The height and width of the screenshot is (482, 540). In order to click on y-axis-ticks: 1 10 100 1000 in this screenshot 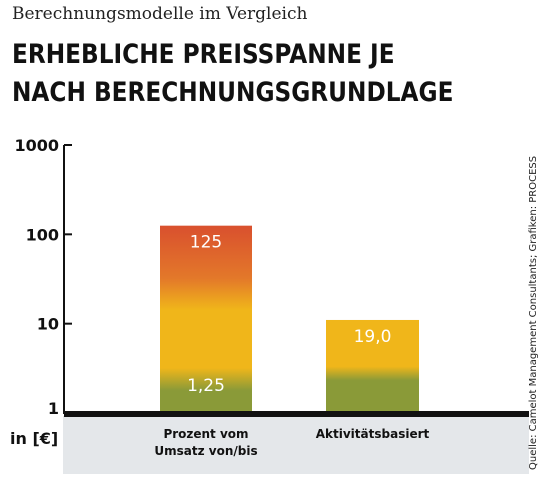, I will do `click(43, 277)`.